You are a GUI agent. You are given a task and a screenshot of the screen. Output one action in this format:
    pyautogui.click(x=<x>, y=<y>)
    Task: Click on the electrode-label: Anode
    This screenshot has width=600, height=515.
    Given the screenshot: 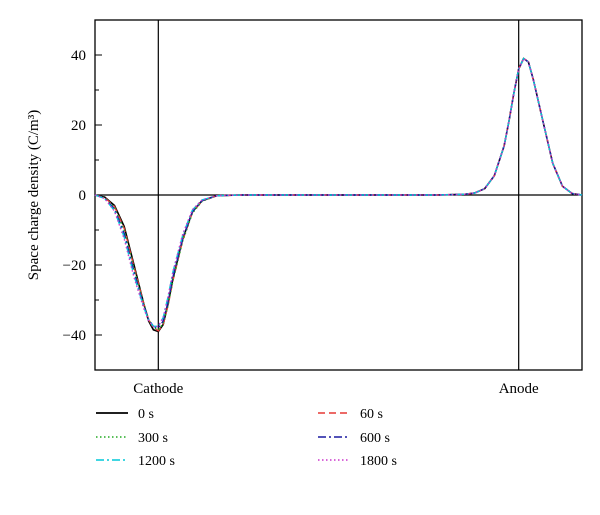 What is the action you would take?
    pyautogui.click(x=519, y=389)
    